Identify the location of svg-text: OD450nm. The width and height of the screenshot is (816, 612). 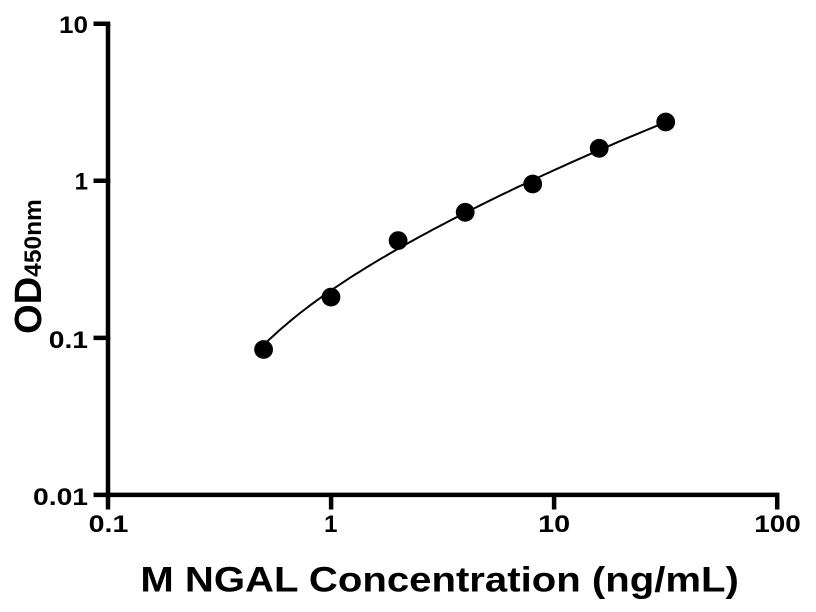
(29, 266).